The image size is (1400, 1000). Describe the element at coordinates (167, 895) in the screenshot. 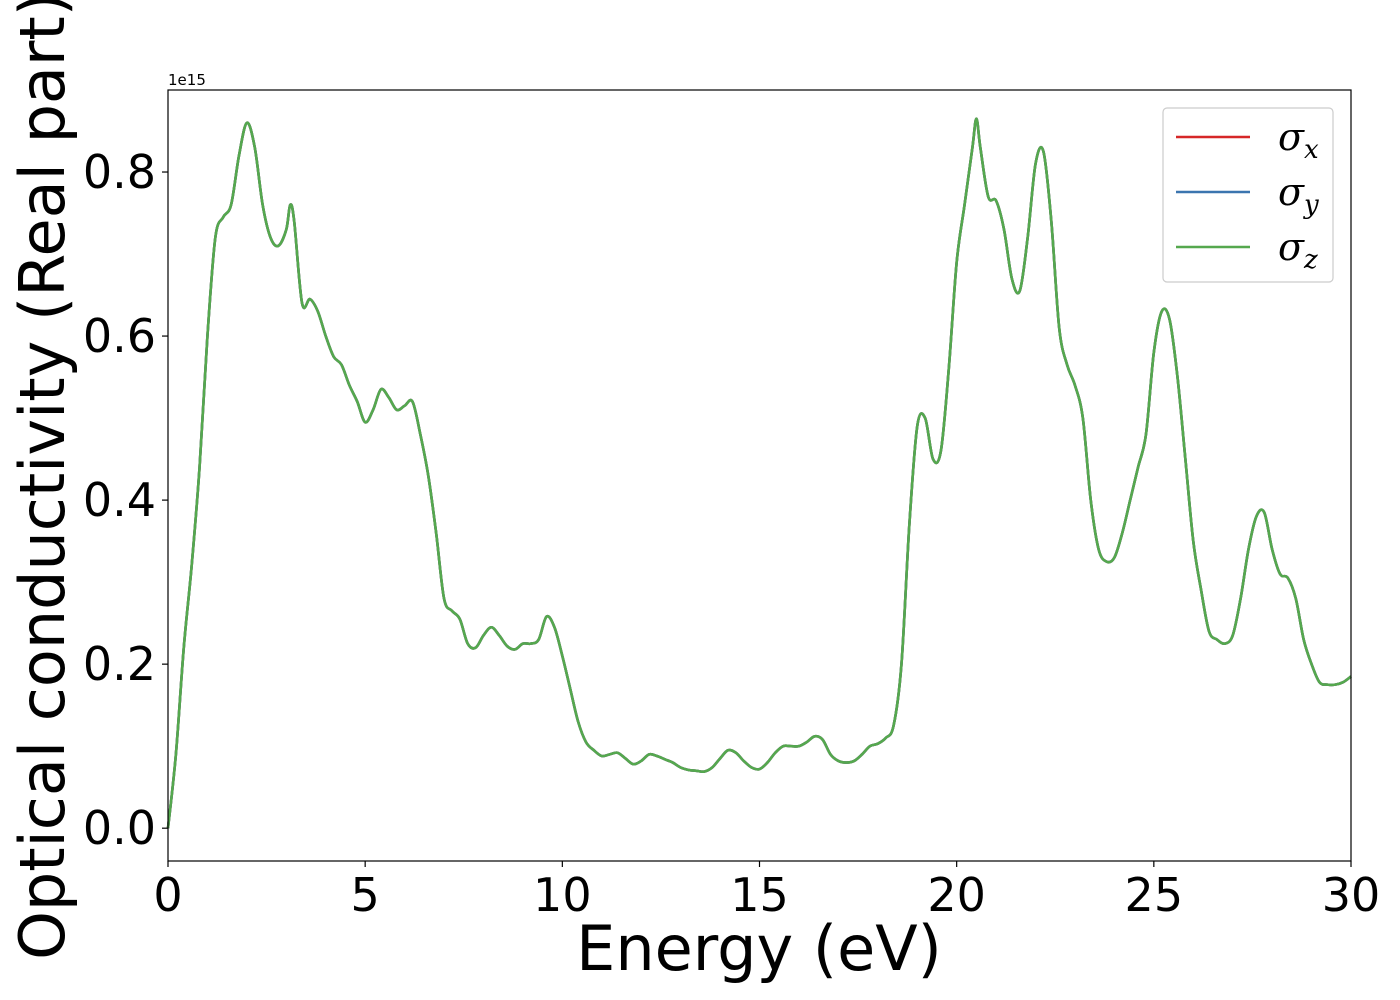

I see `x-tick-label: 0` at that location.